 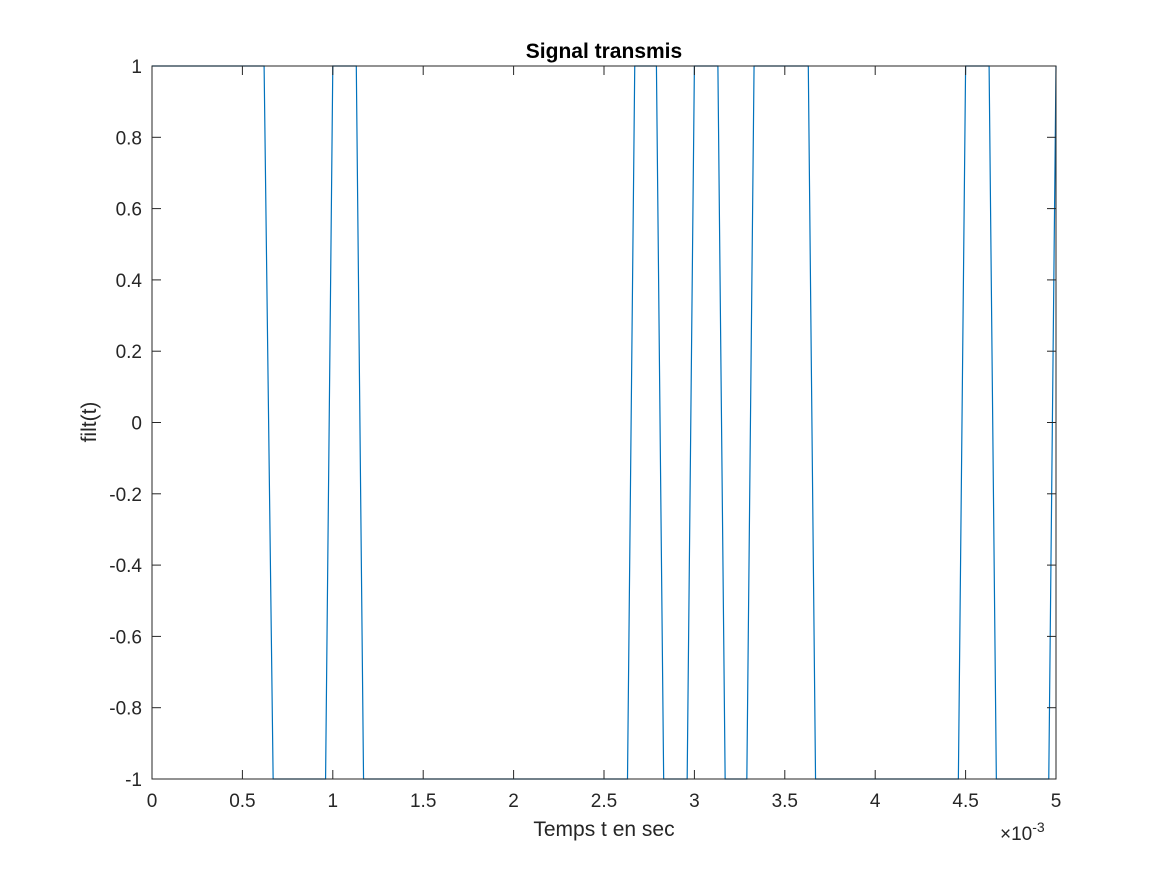 I want to click on y-tick-label: -0.4, so click(x=125, y=566).